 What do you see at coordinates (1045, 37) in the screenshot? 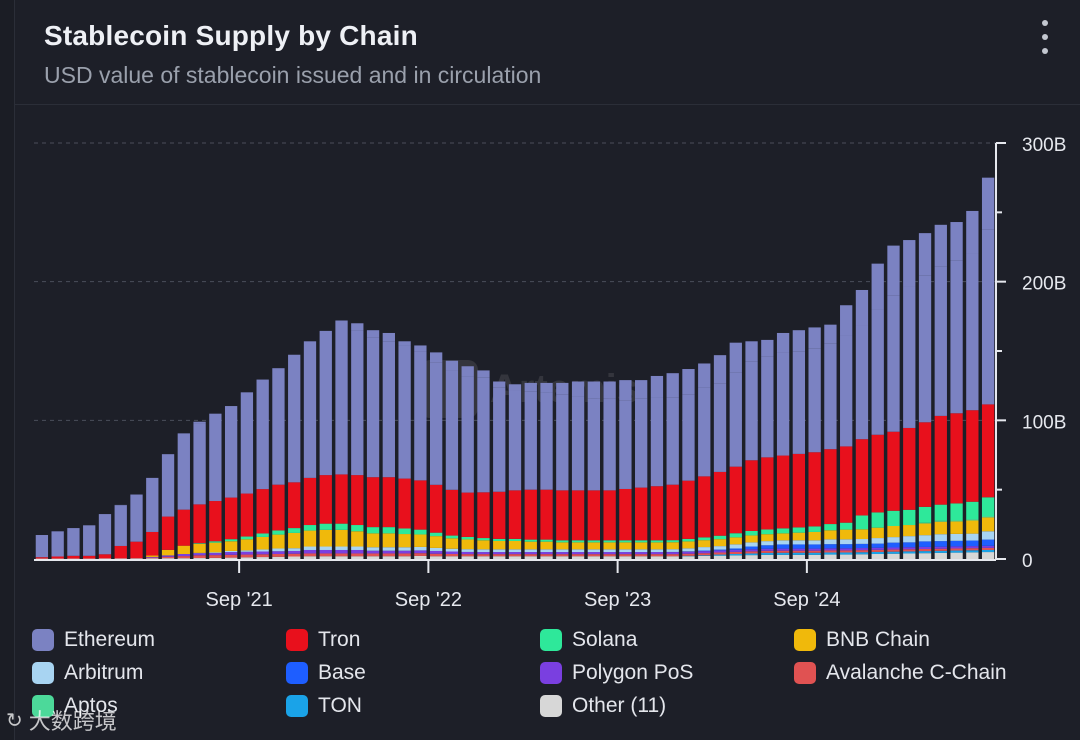
I see `kebab-menu-icon` at bounding box center [1045, 37].